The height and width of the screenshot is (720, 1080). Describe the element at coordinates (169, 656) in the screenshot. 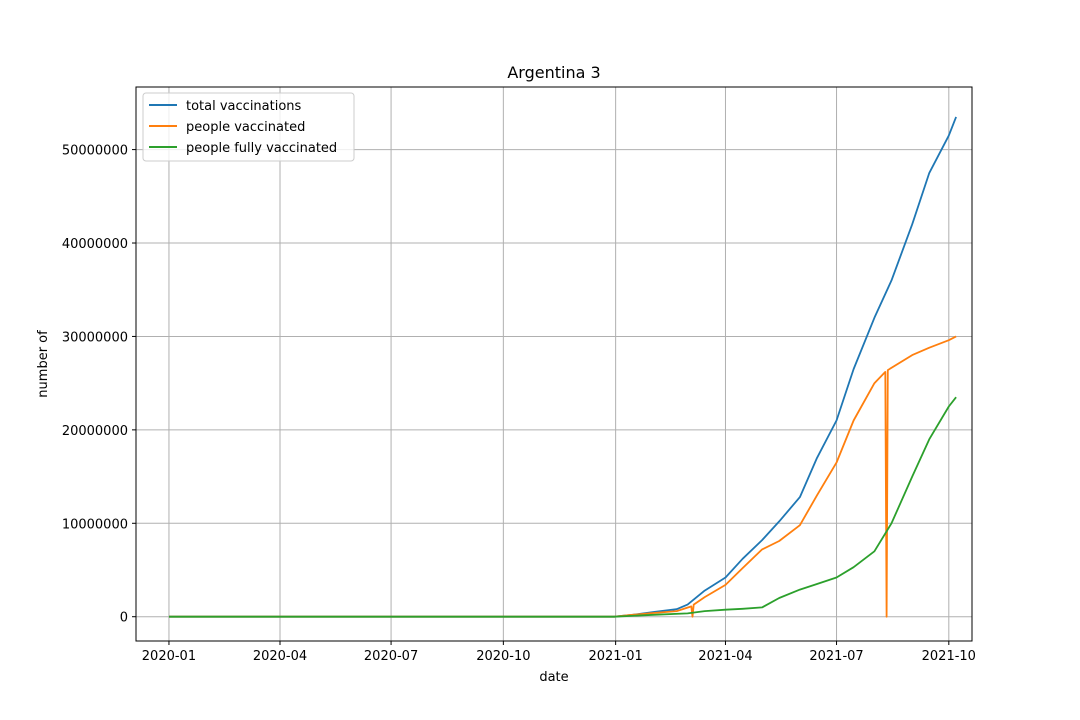

I see `x-tick-label: 2020-01` at that location.